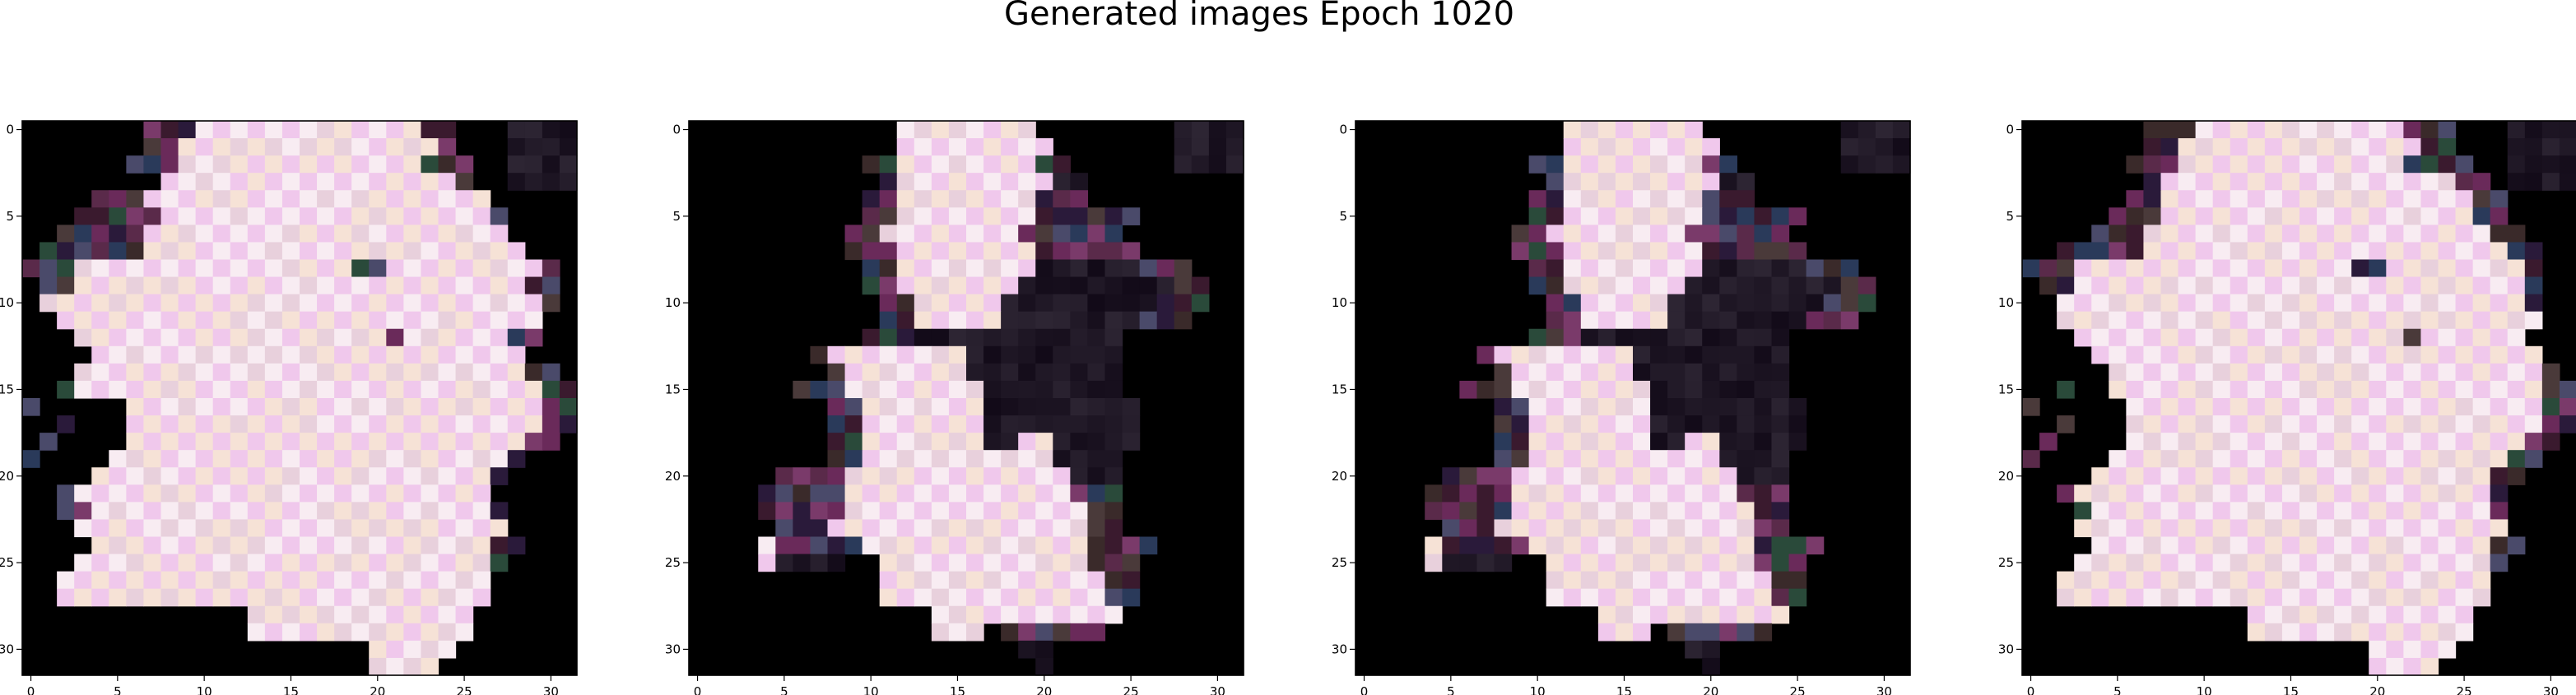 This screenshot has width=2576, height=695. Describe the element at coordinates (2006, 562) in the screenshot. I see `y-tick-label: 25` at that location.